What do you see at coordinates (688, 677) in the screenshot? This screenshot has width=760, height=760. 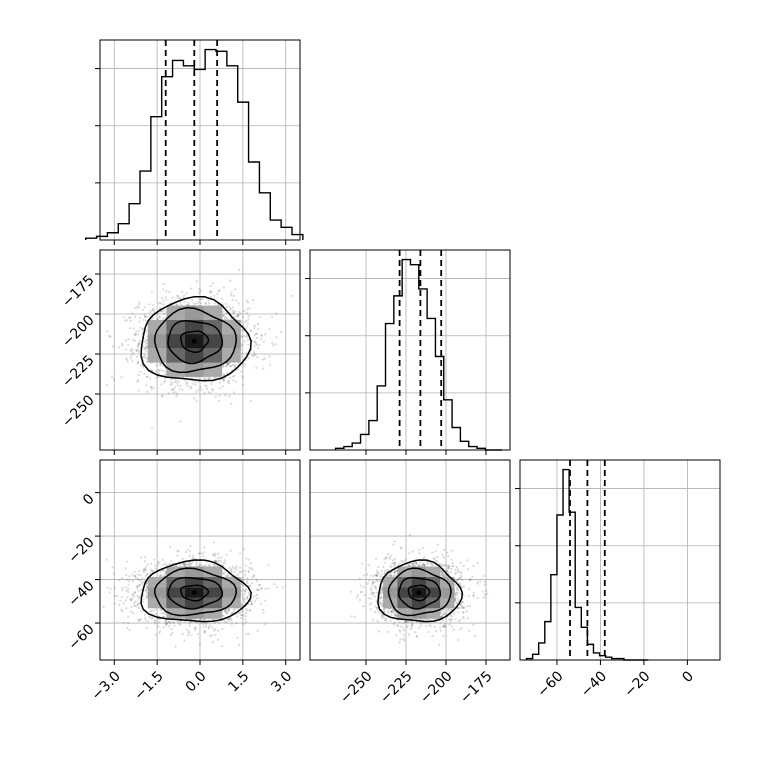 I see `x-tick-label-2-3: 0` at bounding box center [688, 677].